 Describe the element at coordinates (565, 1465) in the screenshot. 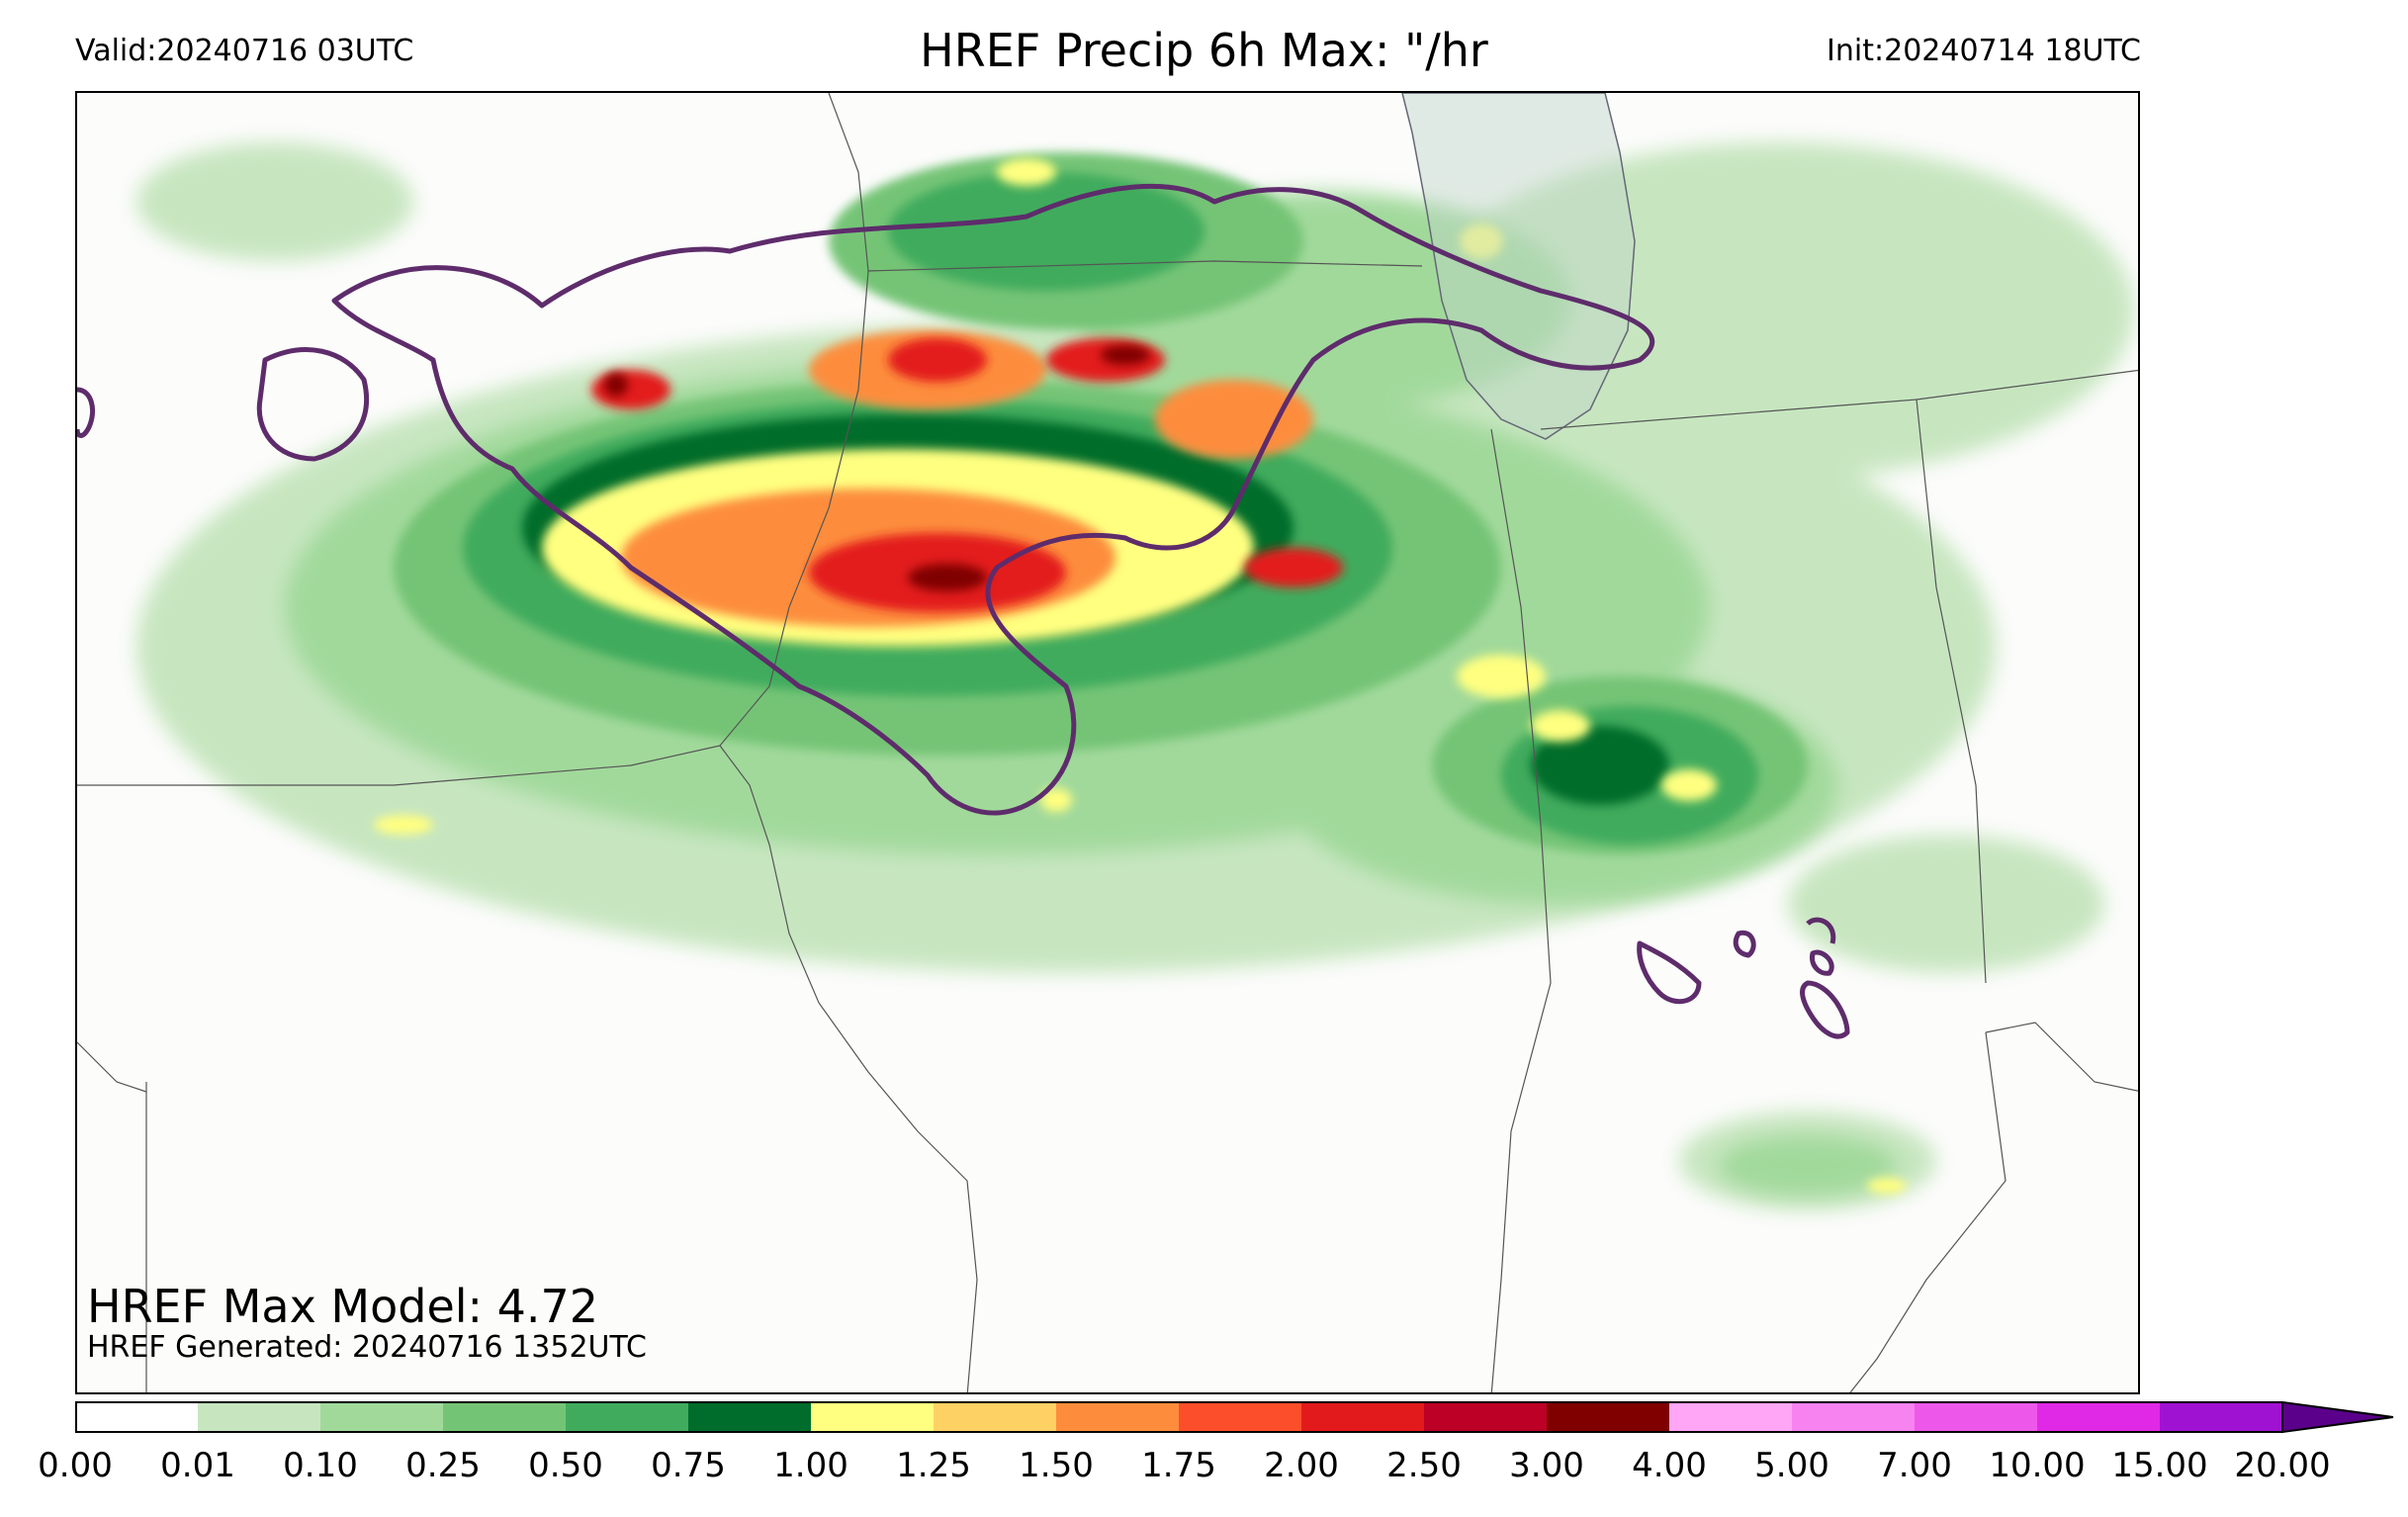

I see `colorbar-tick-label: 0.50` at that location.